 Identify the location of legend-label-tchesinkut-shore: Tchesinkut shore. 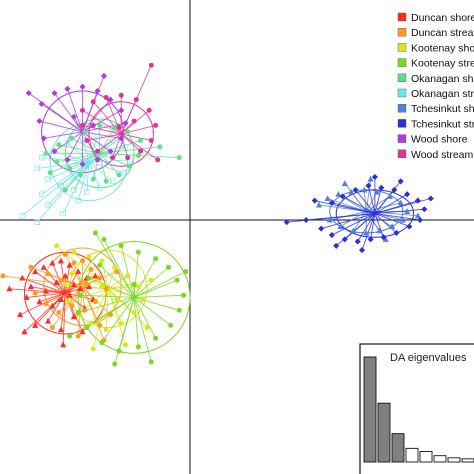
(442, 109).